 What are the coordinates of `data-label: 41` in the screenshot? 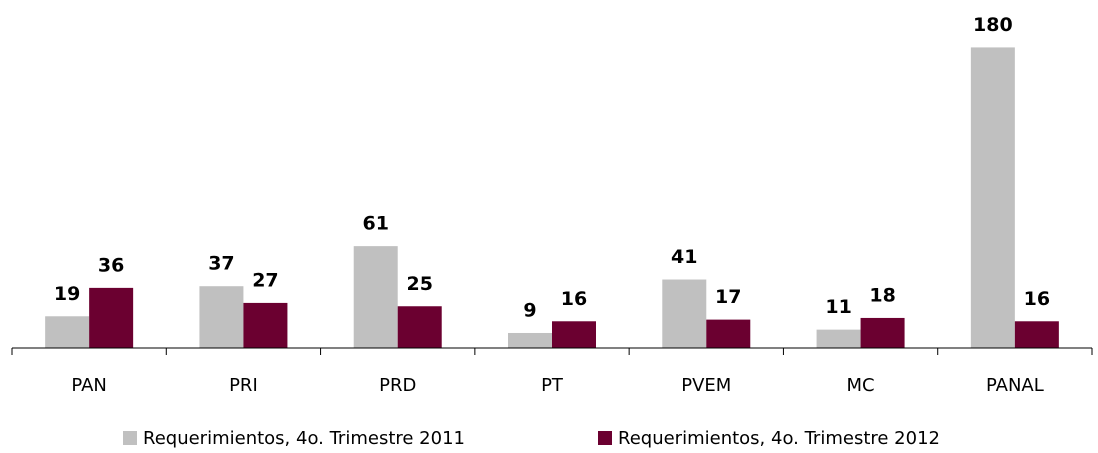 It's located at (684, 257).